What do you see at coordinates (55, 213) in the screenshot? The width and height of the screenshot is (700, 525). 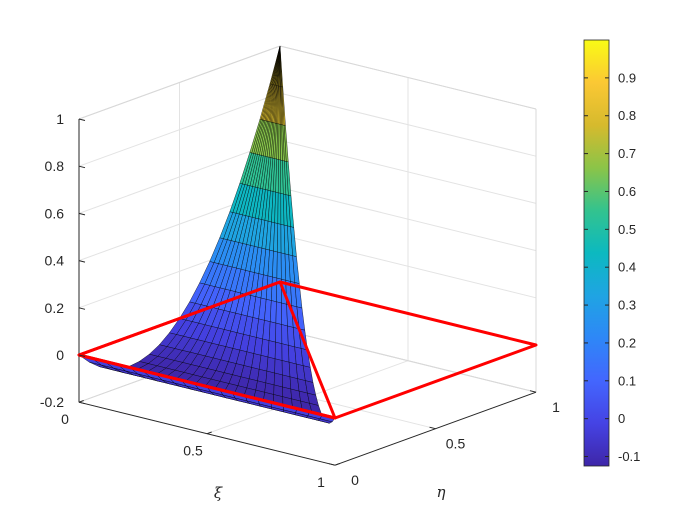 I see `z-tick-label: 0.6` at bounding box center [55, 213].